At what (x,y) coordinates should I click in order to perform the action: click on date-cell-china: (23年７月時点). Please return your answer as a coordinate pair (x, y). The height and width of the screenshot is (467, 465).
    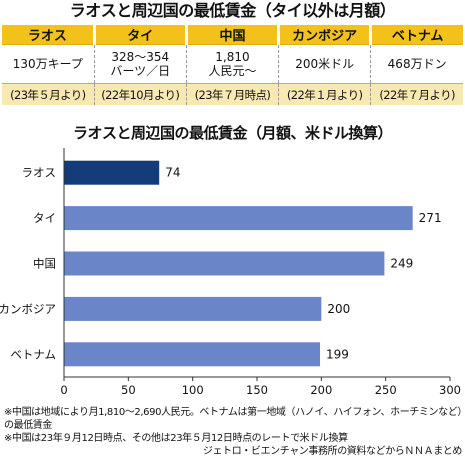
    Looking at the image, I should click on (233, 94).